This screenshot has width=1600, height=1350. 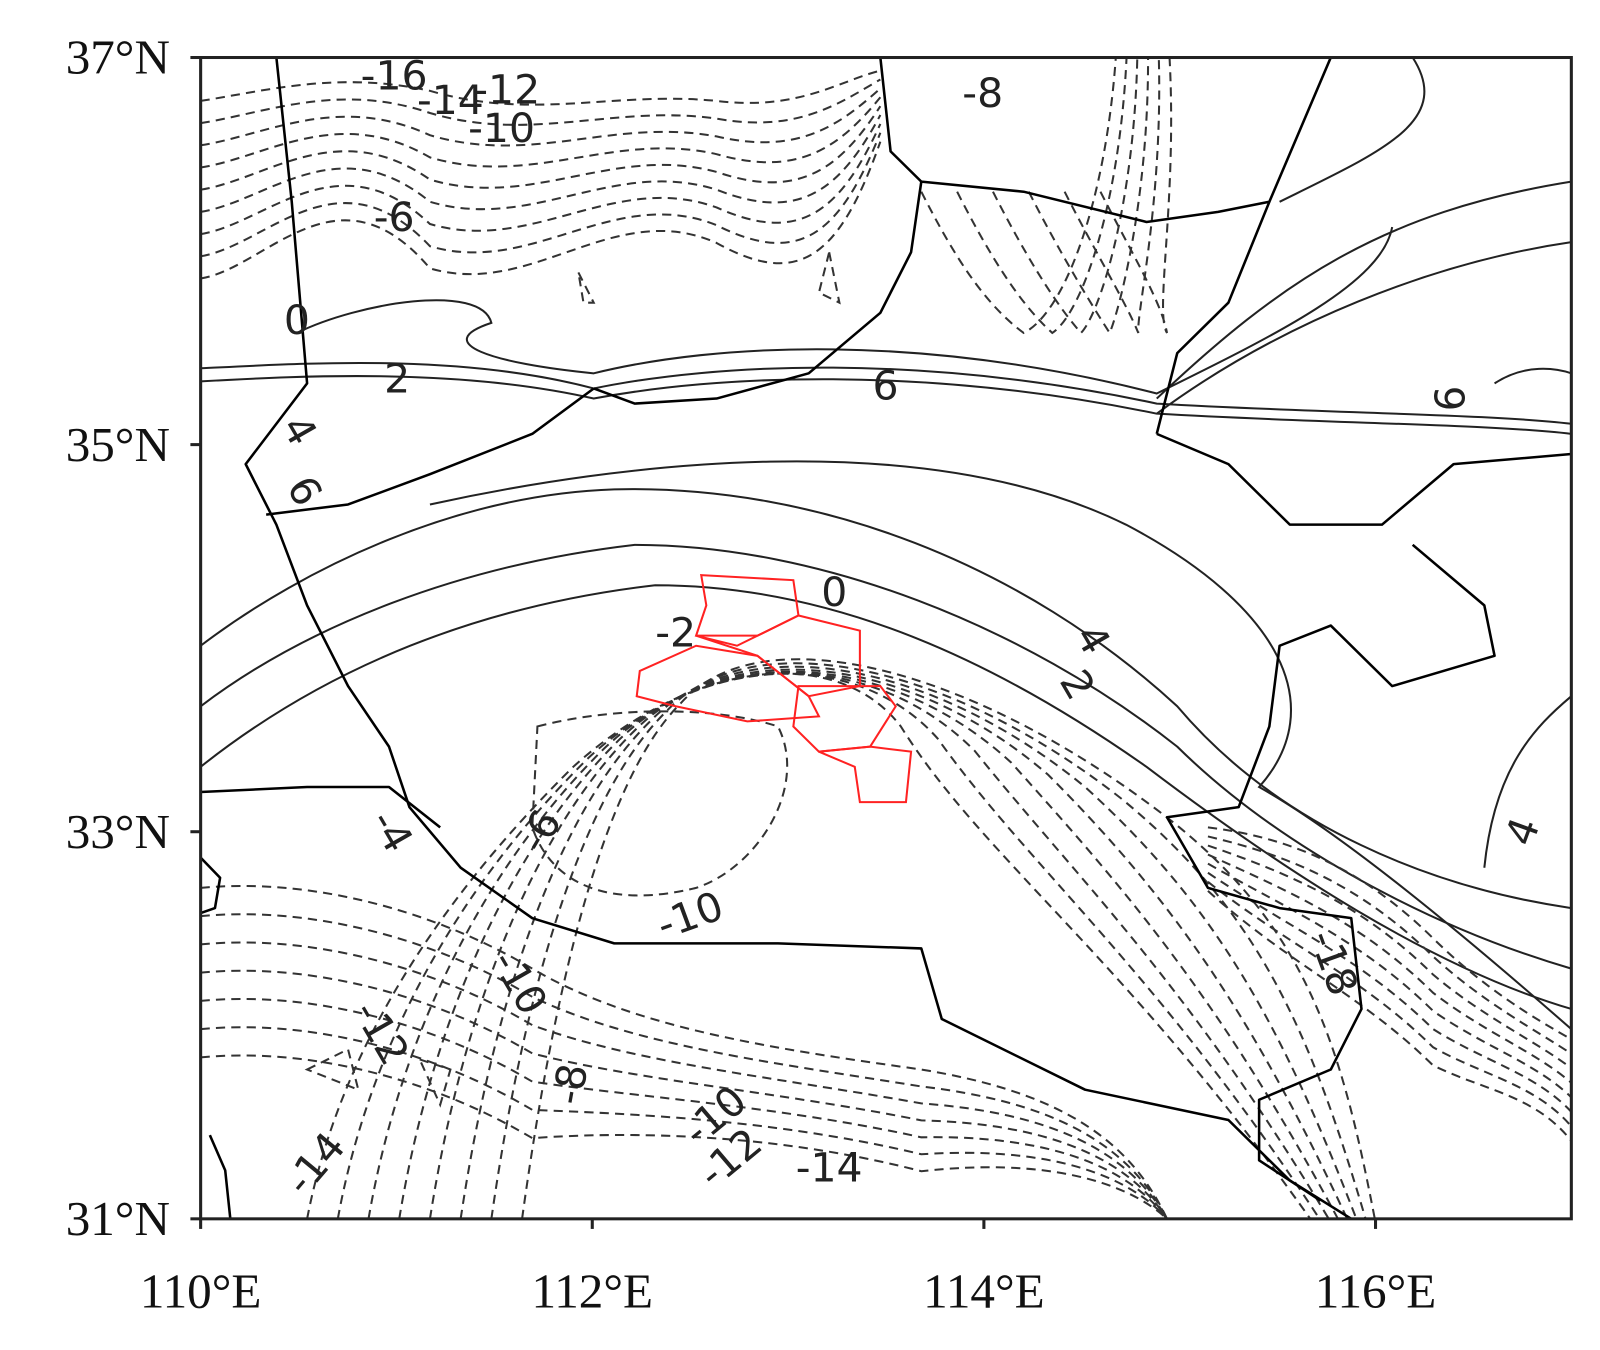 I want to click on y-tick-label: 35°N, so click(x=118, y=445).